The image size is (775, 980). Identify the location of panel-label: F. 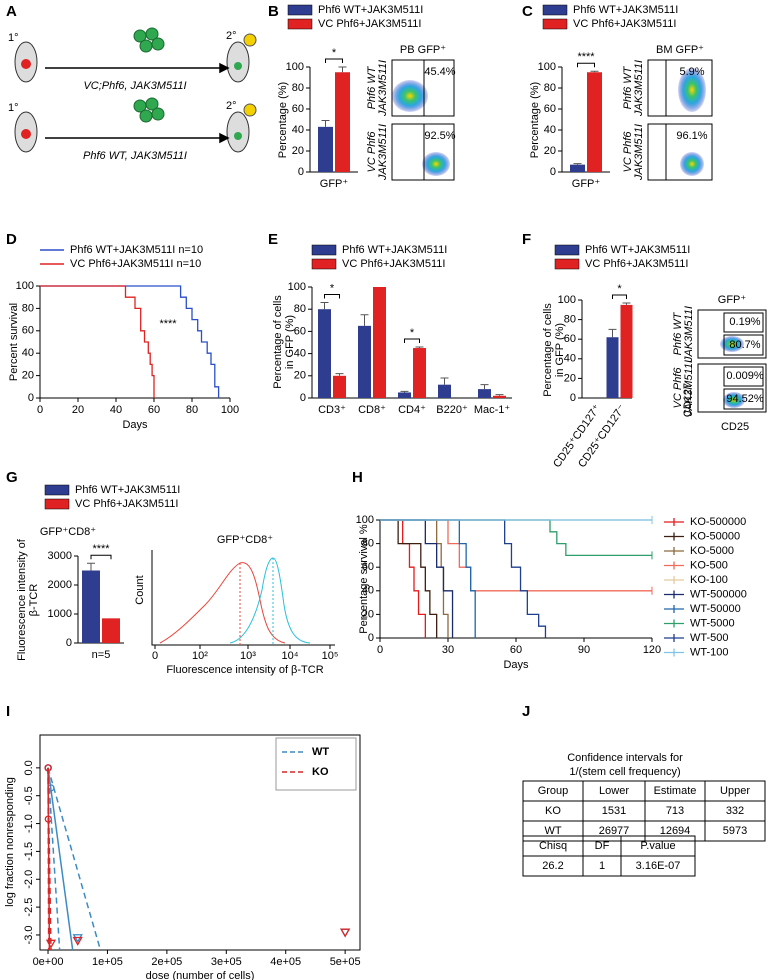
(526, 239).